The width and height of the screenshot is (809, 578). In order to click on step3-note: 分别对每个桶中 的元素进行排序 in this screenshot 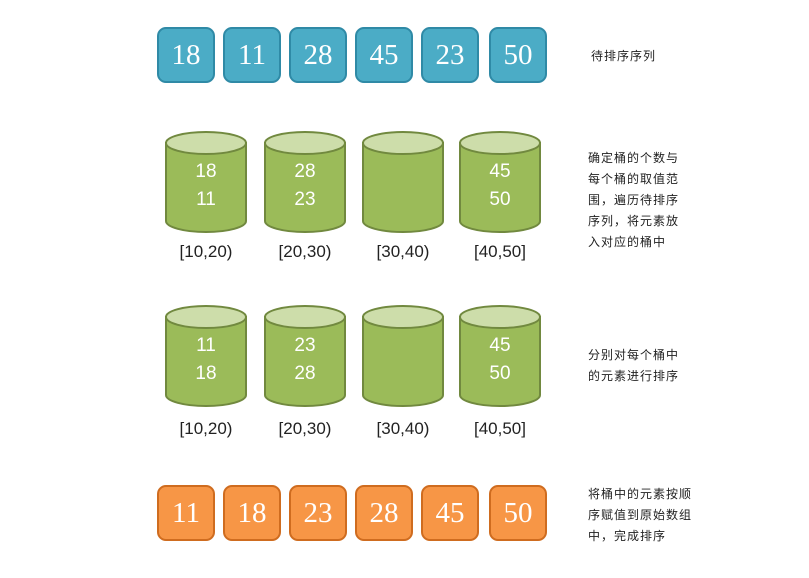, I will do `click(634, 365)`.